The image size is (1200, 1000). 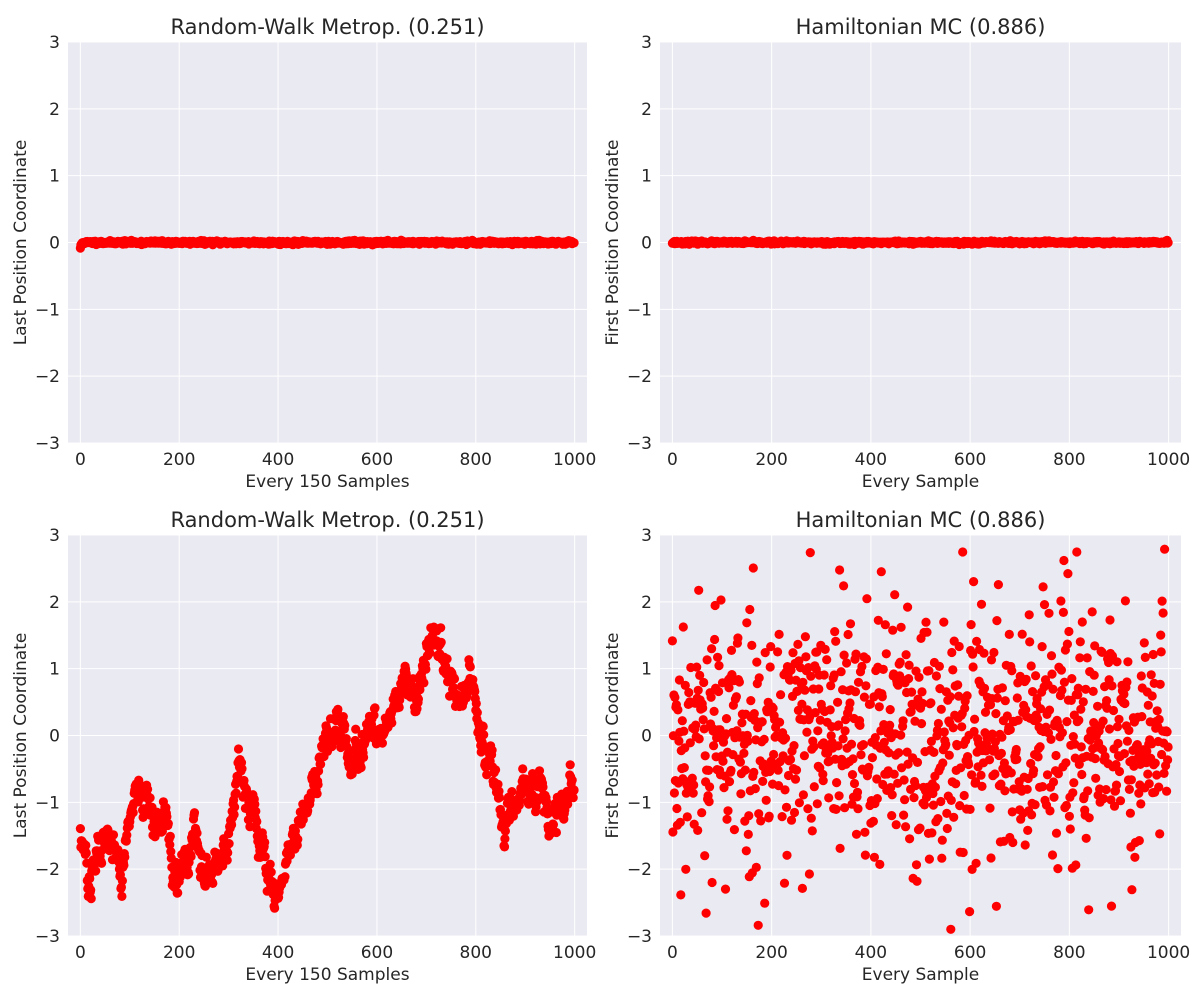 I want to click on y-axis-label: First Position Coordinate, so click(x=613, y=736).